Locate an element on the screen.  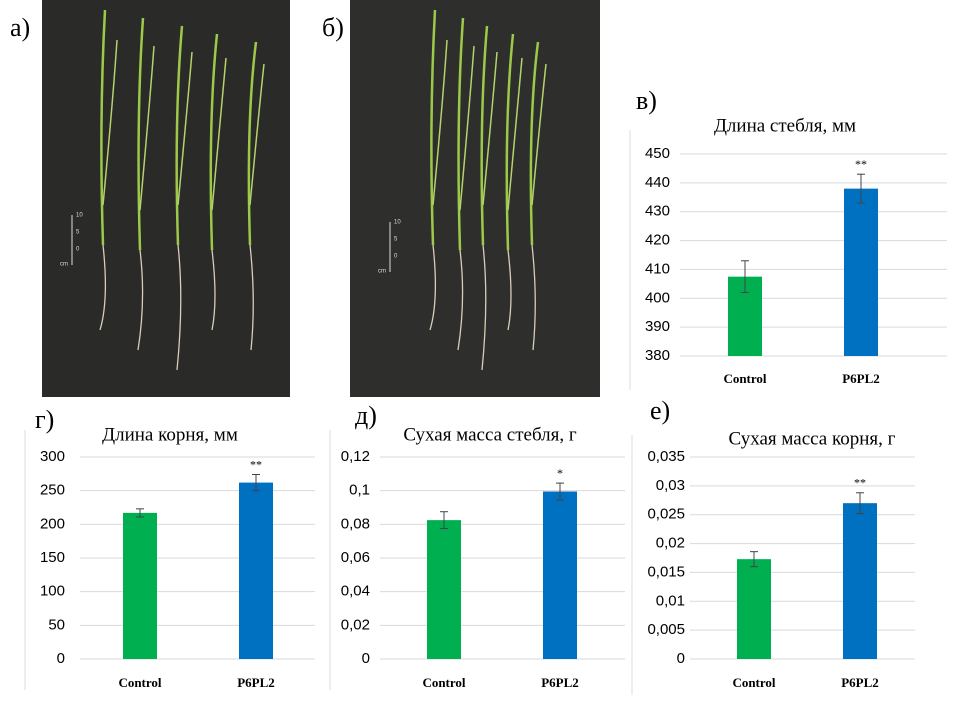
panel-label: в) is located at coordinates (646, 100).